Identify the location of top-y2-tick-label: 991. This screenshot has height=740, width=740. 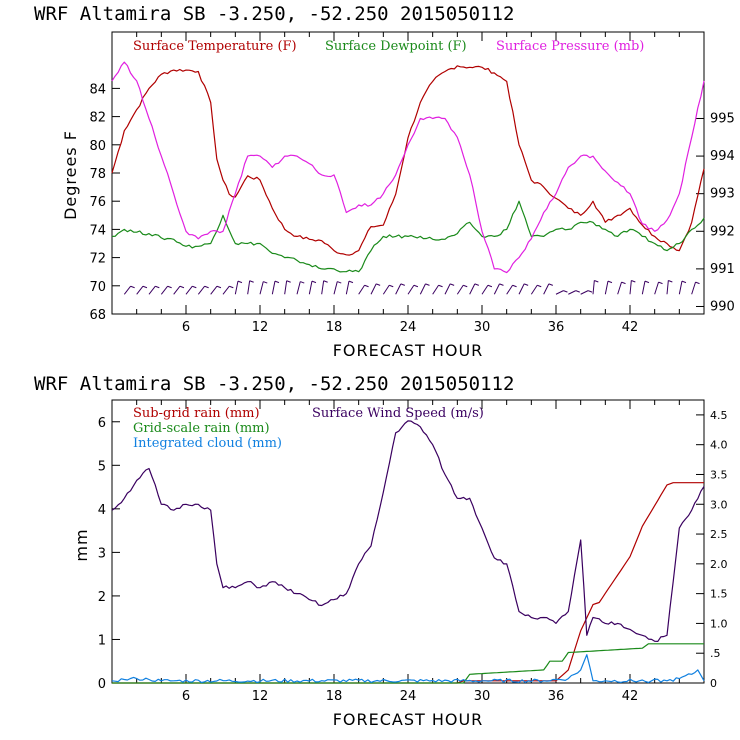
(722, 269).